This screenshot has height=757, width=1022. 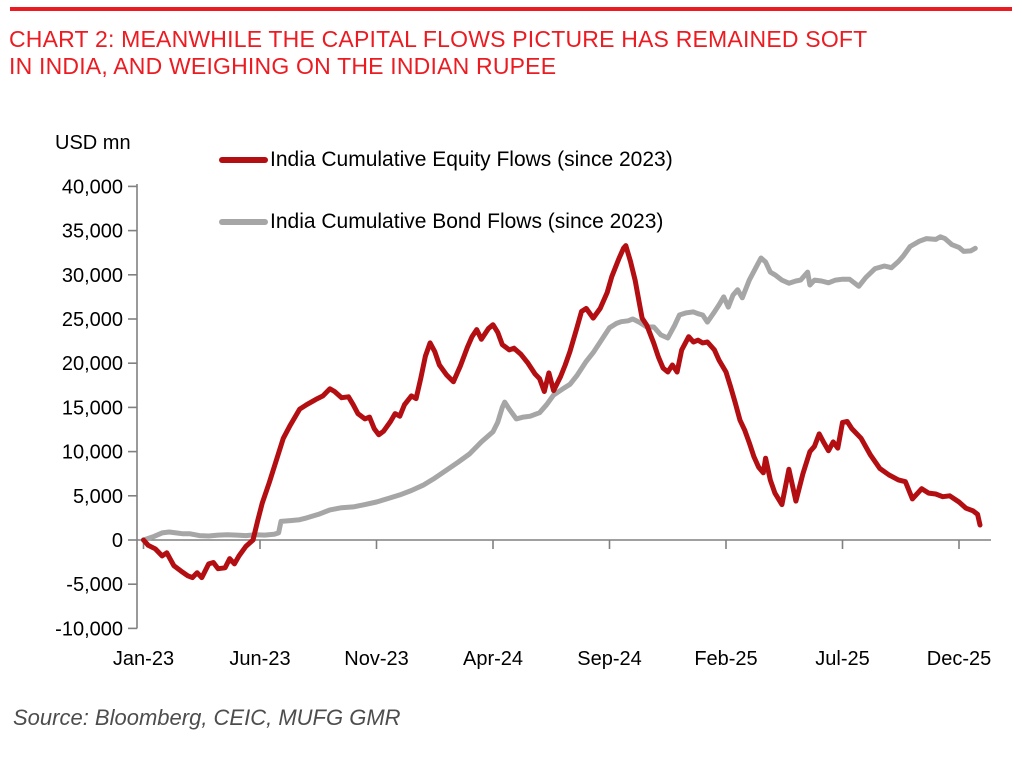 I want to click on legend-label-bond: India Cumulative Bond Flows (since 2023), so click(x=467, y=221).